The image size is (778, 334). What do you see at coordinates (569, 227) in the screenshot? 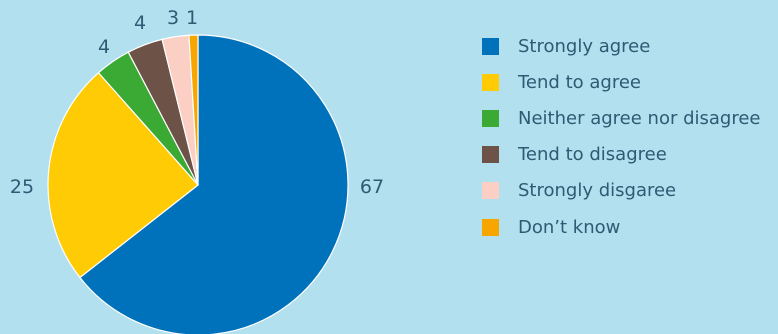
I see `legend-label: Don’t know` at bounding box center [569, 227].